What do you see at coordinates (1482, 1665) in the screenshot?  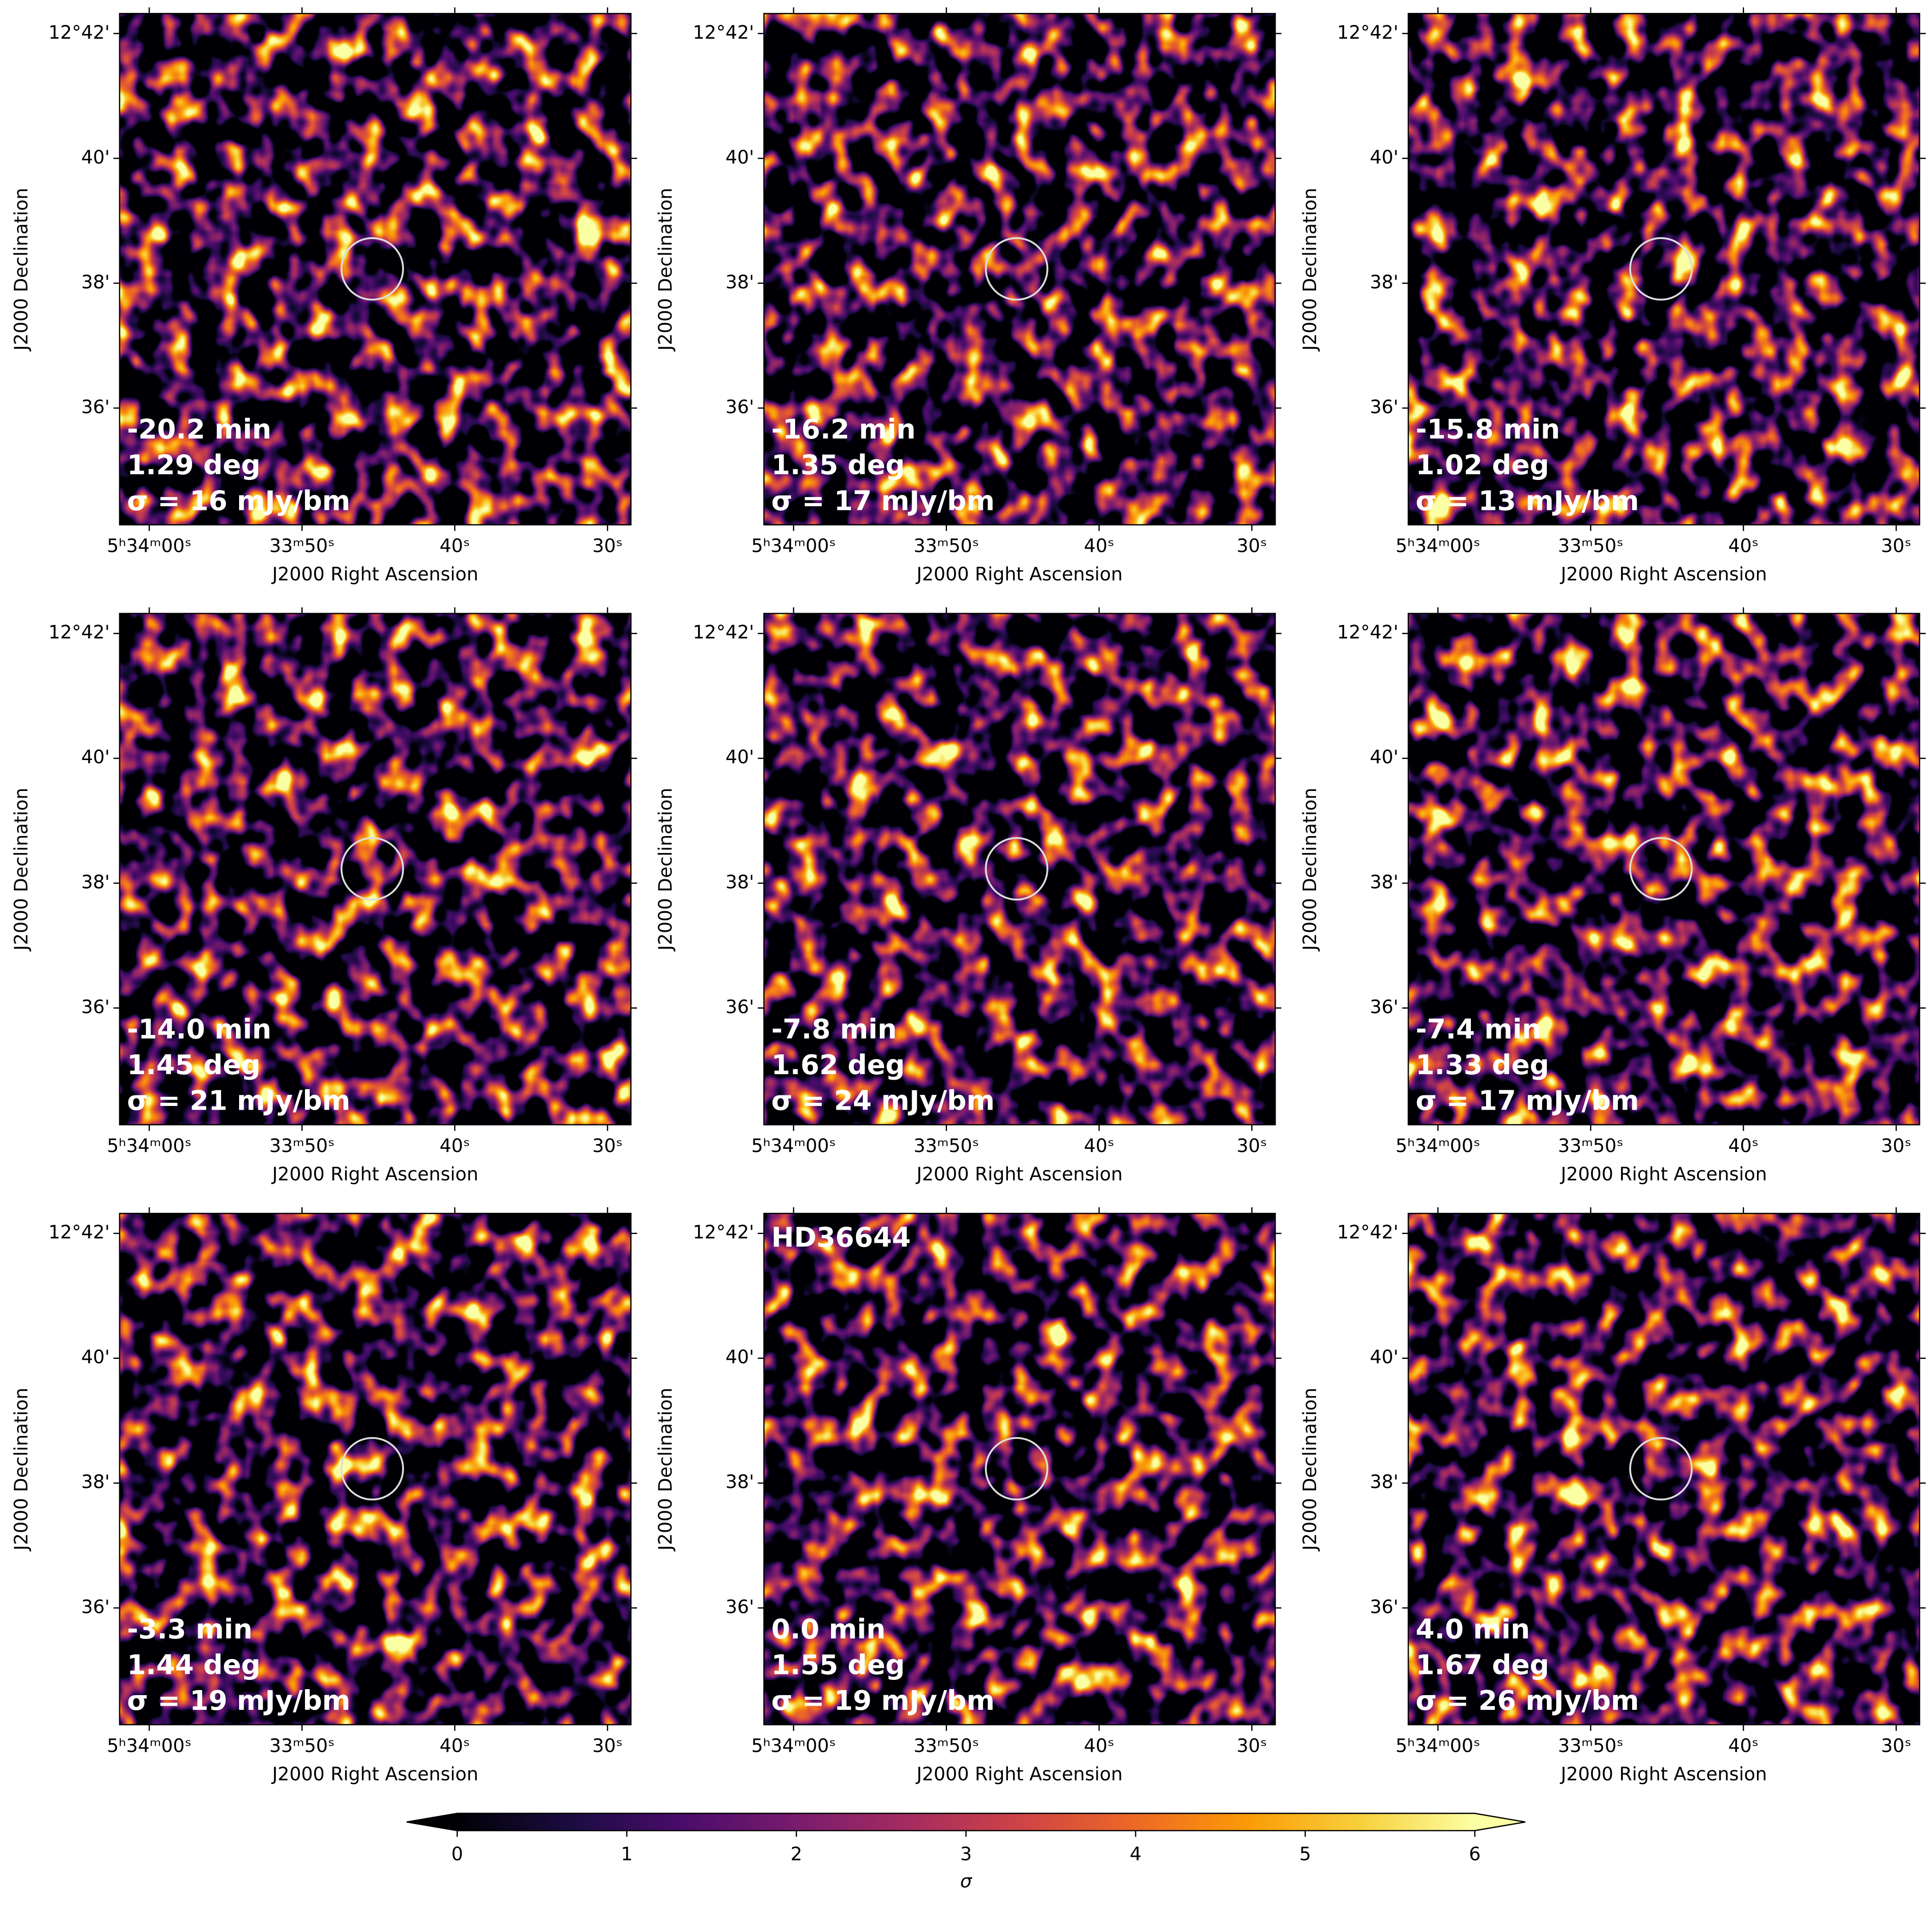 I see `panel-annotation: 1.67 deg` at bounding box center [1482, 1665].